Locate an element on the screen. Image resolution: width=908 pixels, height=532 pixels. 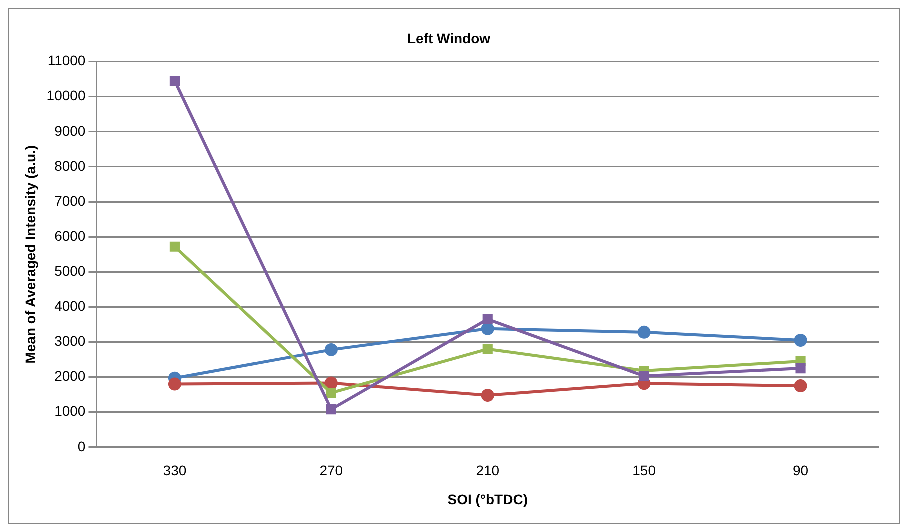
y-tick-label: 11000 is located at coordinates (67, 60).